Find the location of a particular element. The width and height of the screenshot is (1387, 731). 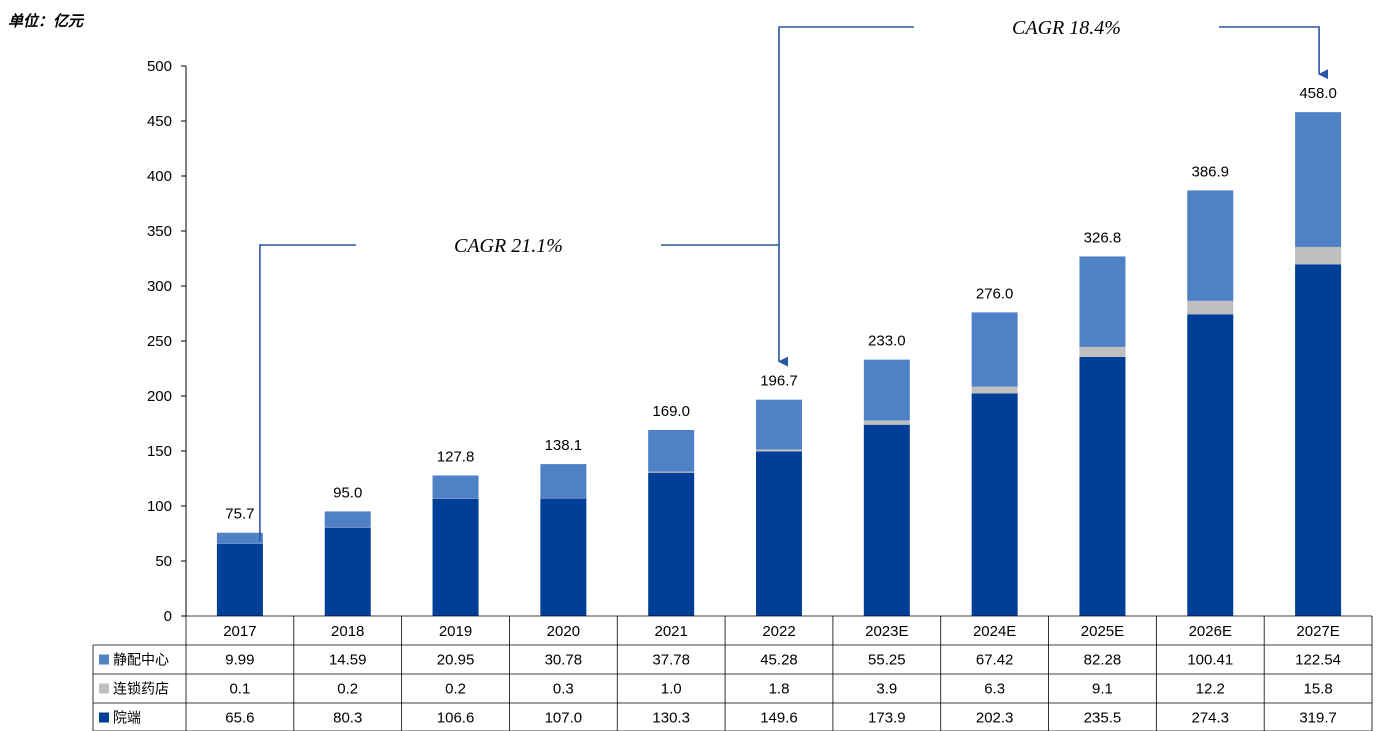

table-cell: 1.0 is located at coordinates (671, 689).